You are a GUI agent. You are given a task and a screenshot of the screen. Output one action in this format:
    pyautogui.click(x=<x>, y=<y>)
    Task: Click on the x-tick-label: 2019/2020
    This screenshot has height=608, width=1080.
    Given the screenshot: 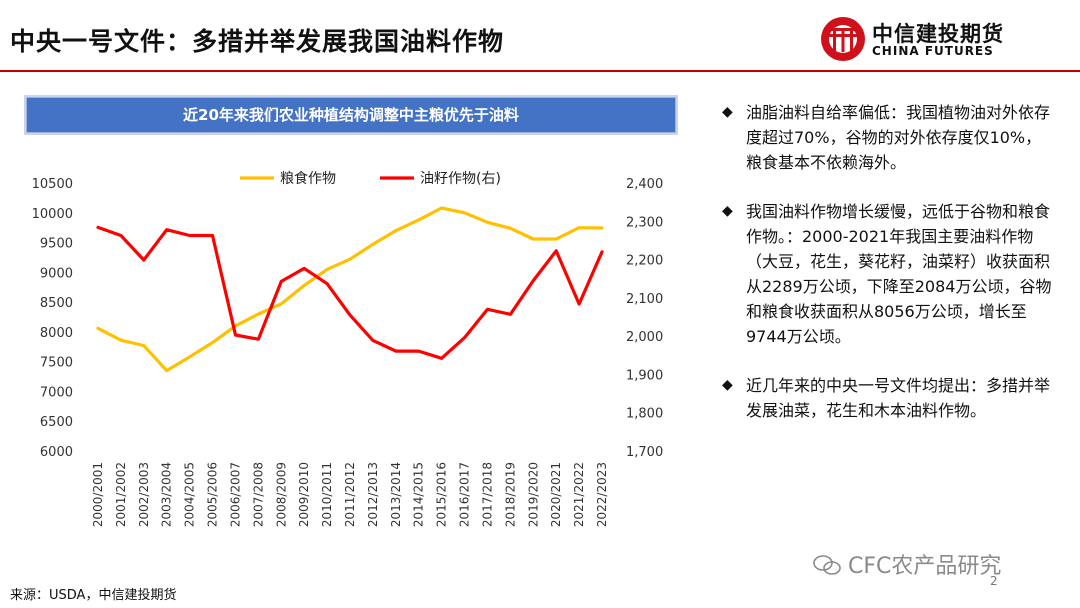 What is the action you would take?
    pyautogui.click(x=533, y=494)
    